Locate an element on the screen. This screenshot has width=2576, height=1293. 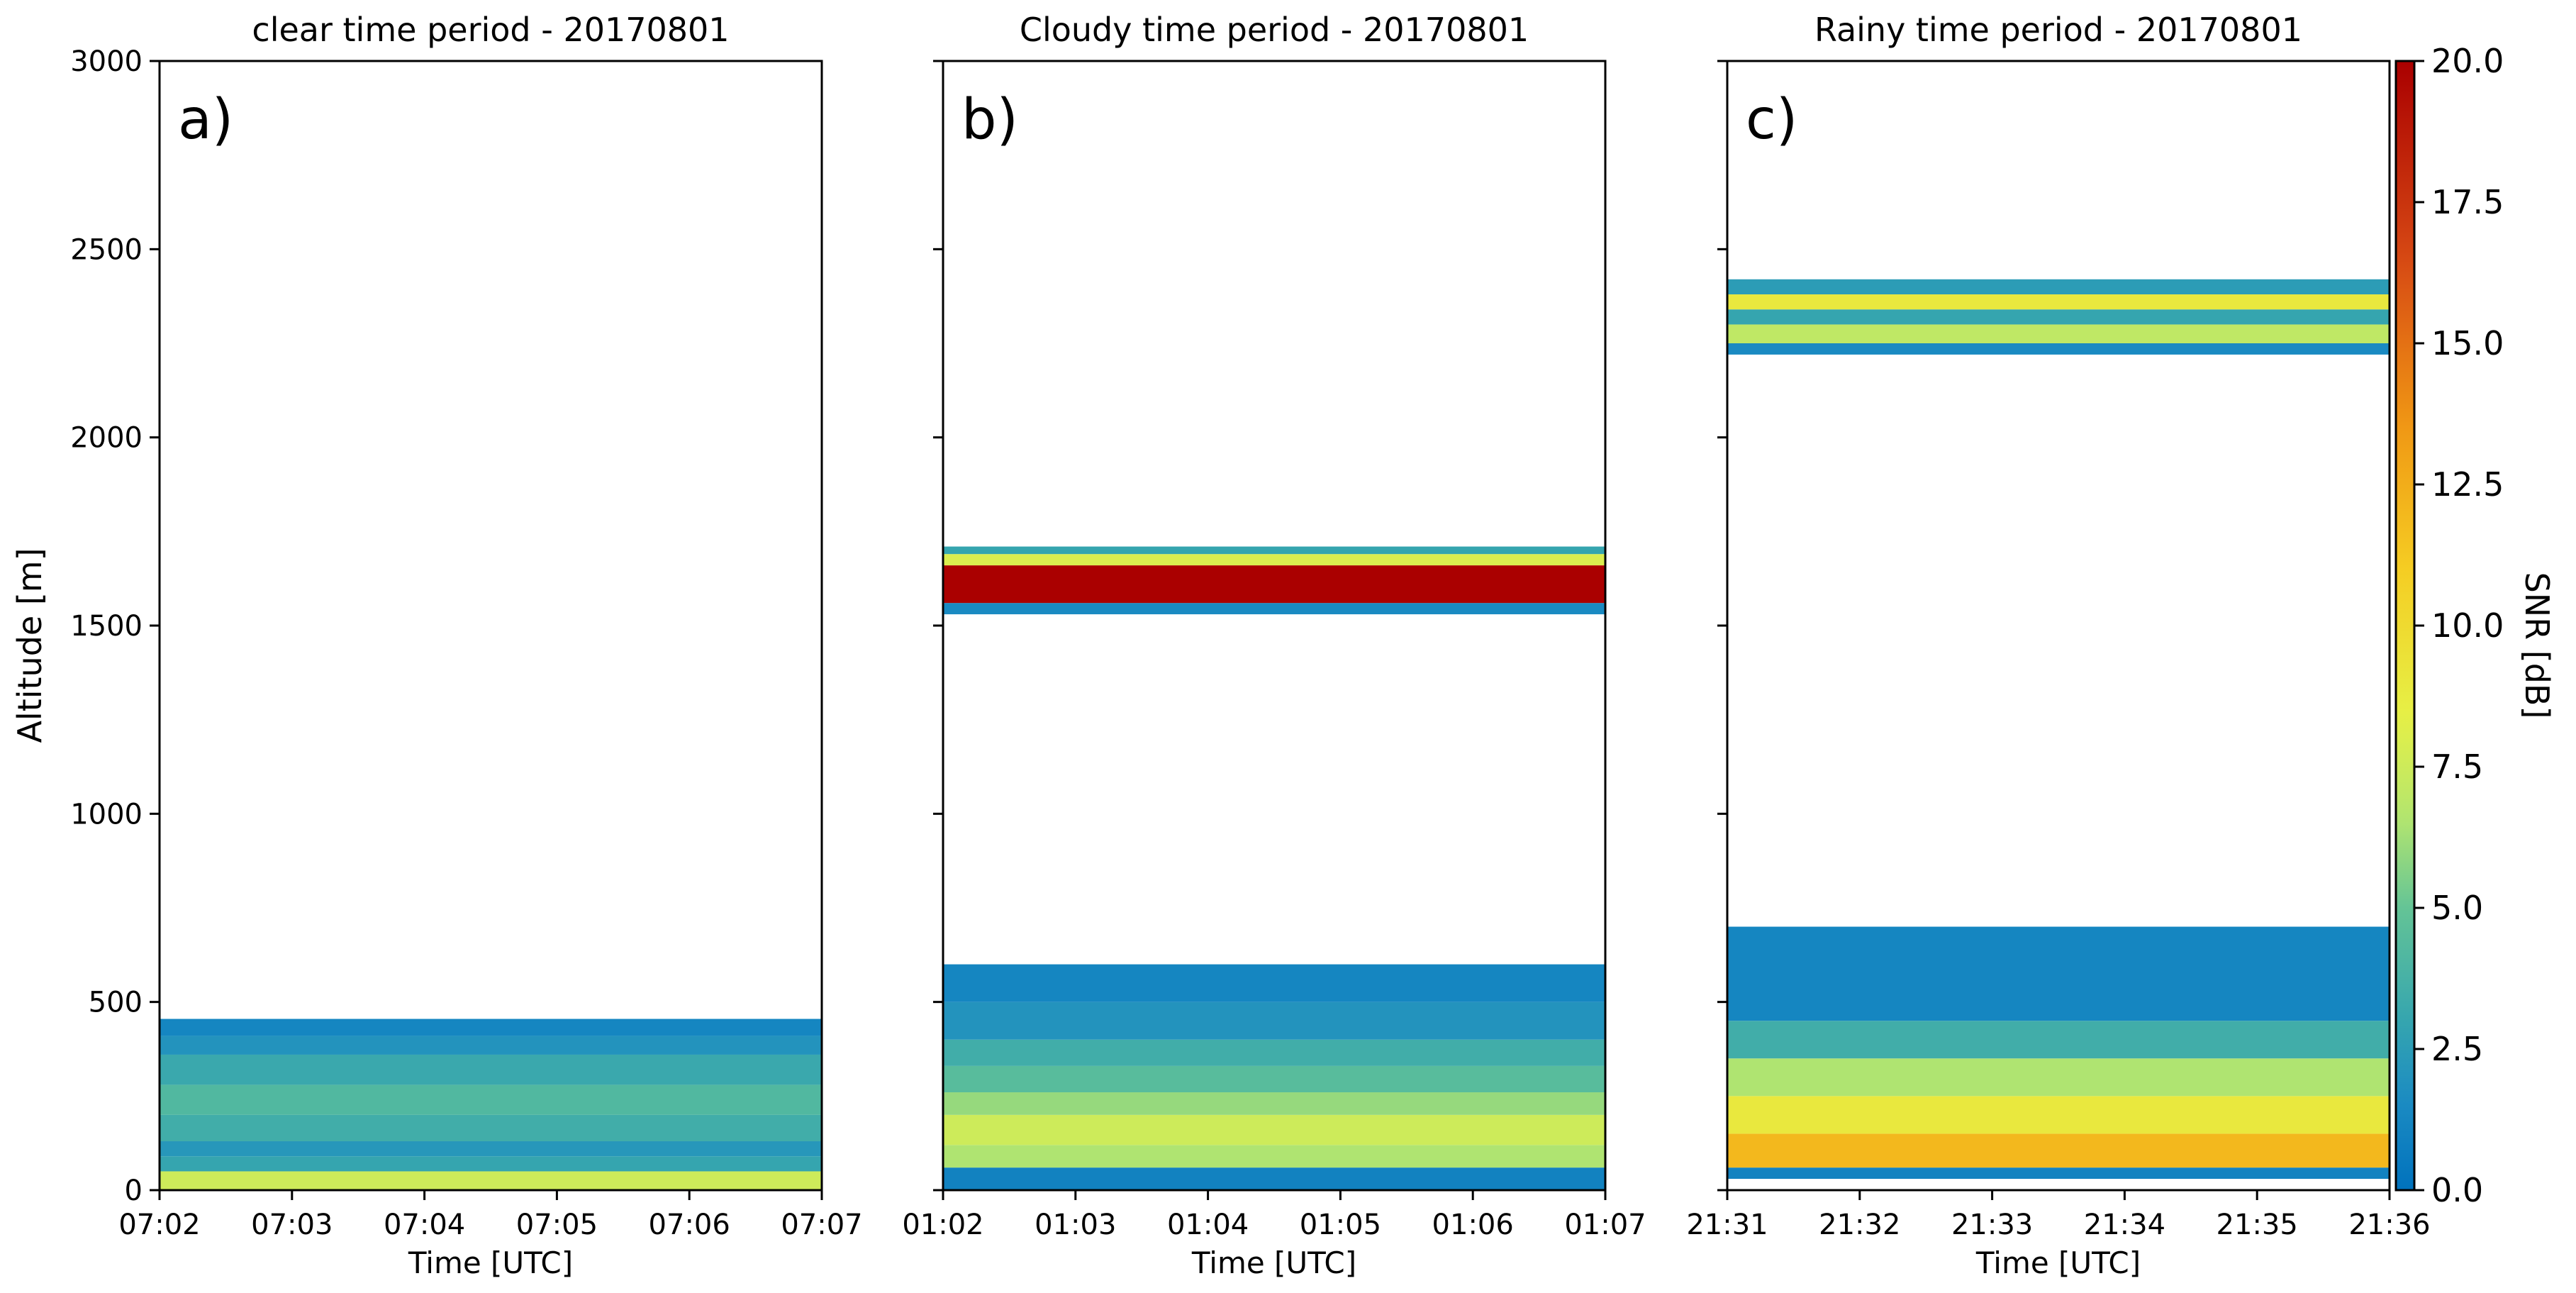
x-tick-label: 21:31 is located at coordinates (1727, 1225).